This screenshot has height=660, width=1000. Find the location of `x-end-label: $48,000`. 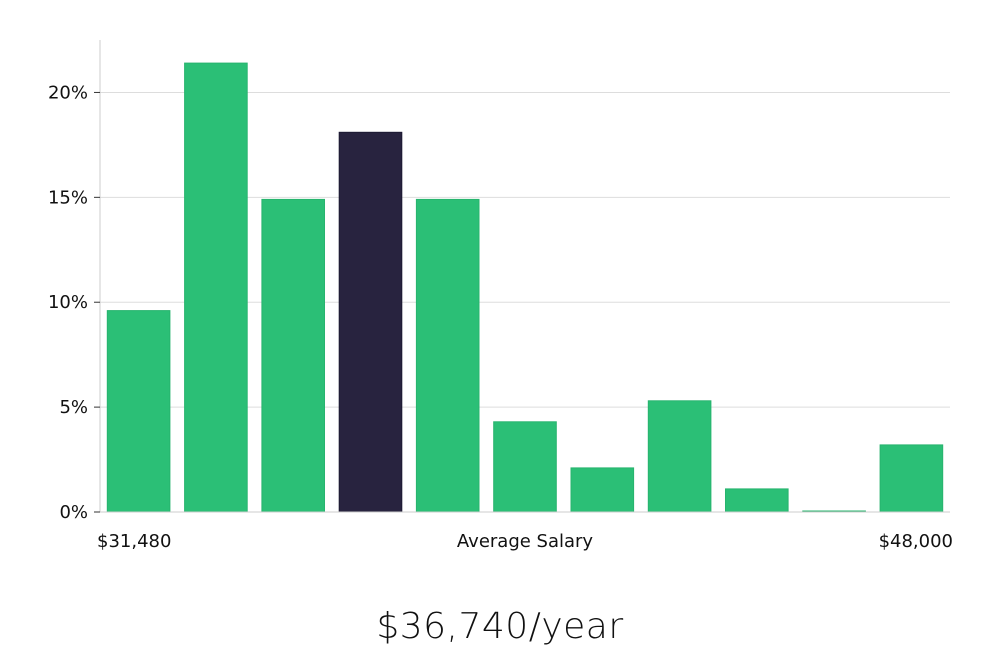

x-end-label: $48,000 is located at coordinates (916, 541).